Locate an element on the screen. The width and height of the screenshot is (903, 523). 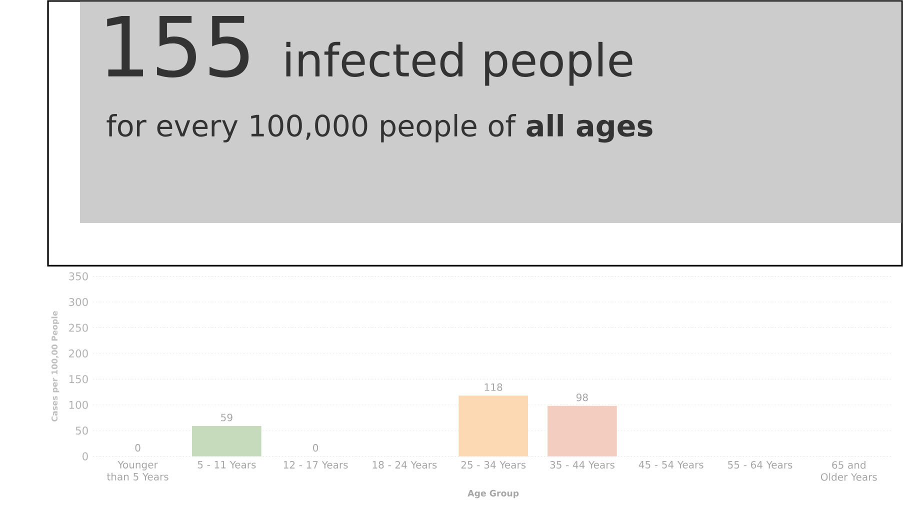
data-label: 59 is located at coordinates (226, 418).